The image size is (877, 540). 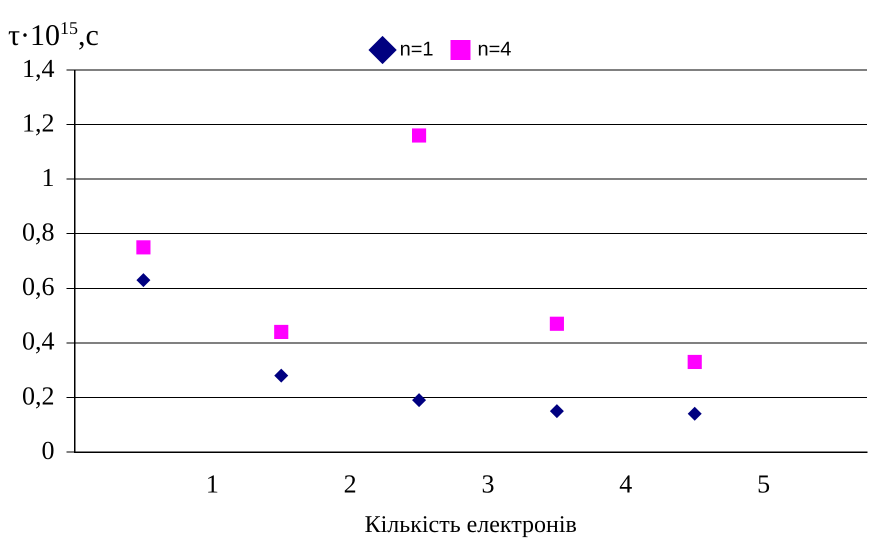 What do you see at coordinates (350, 483) in the screenshot?
I see `x-tick-label: 2` at bounding box center [350, 483].